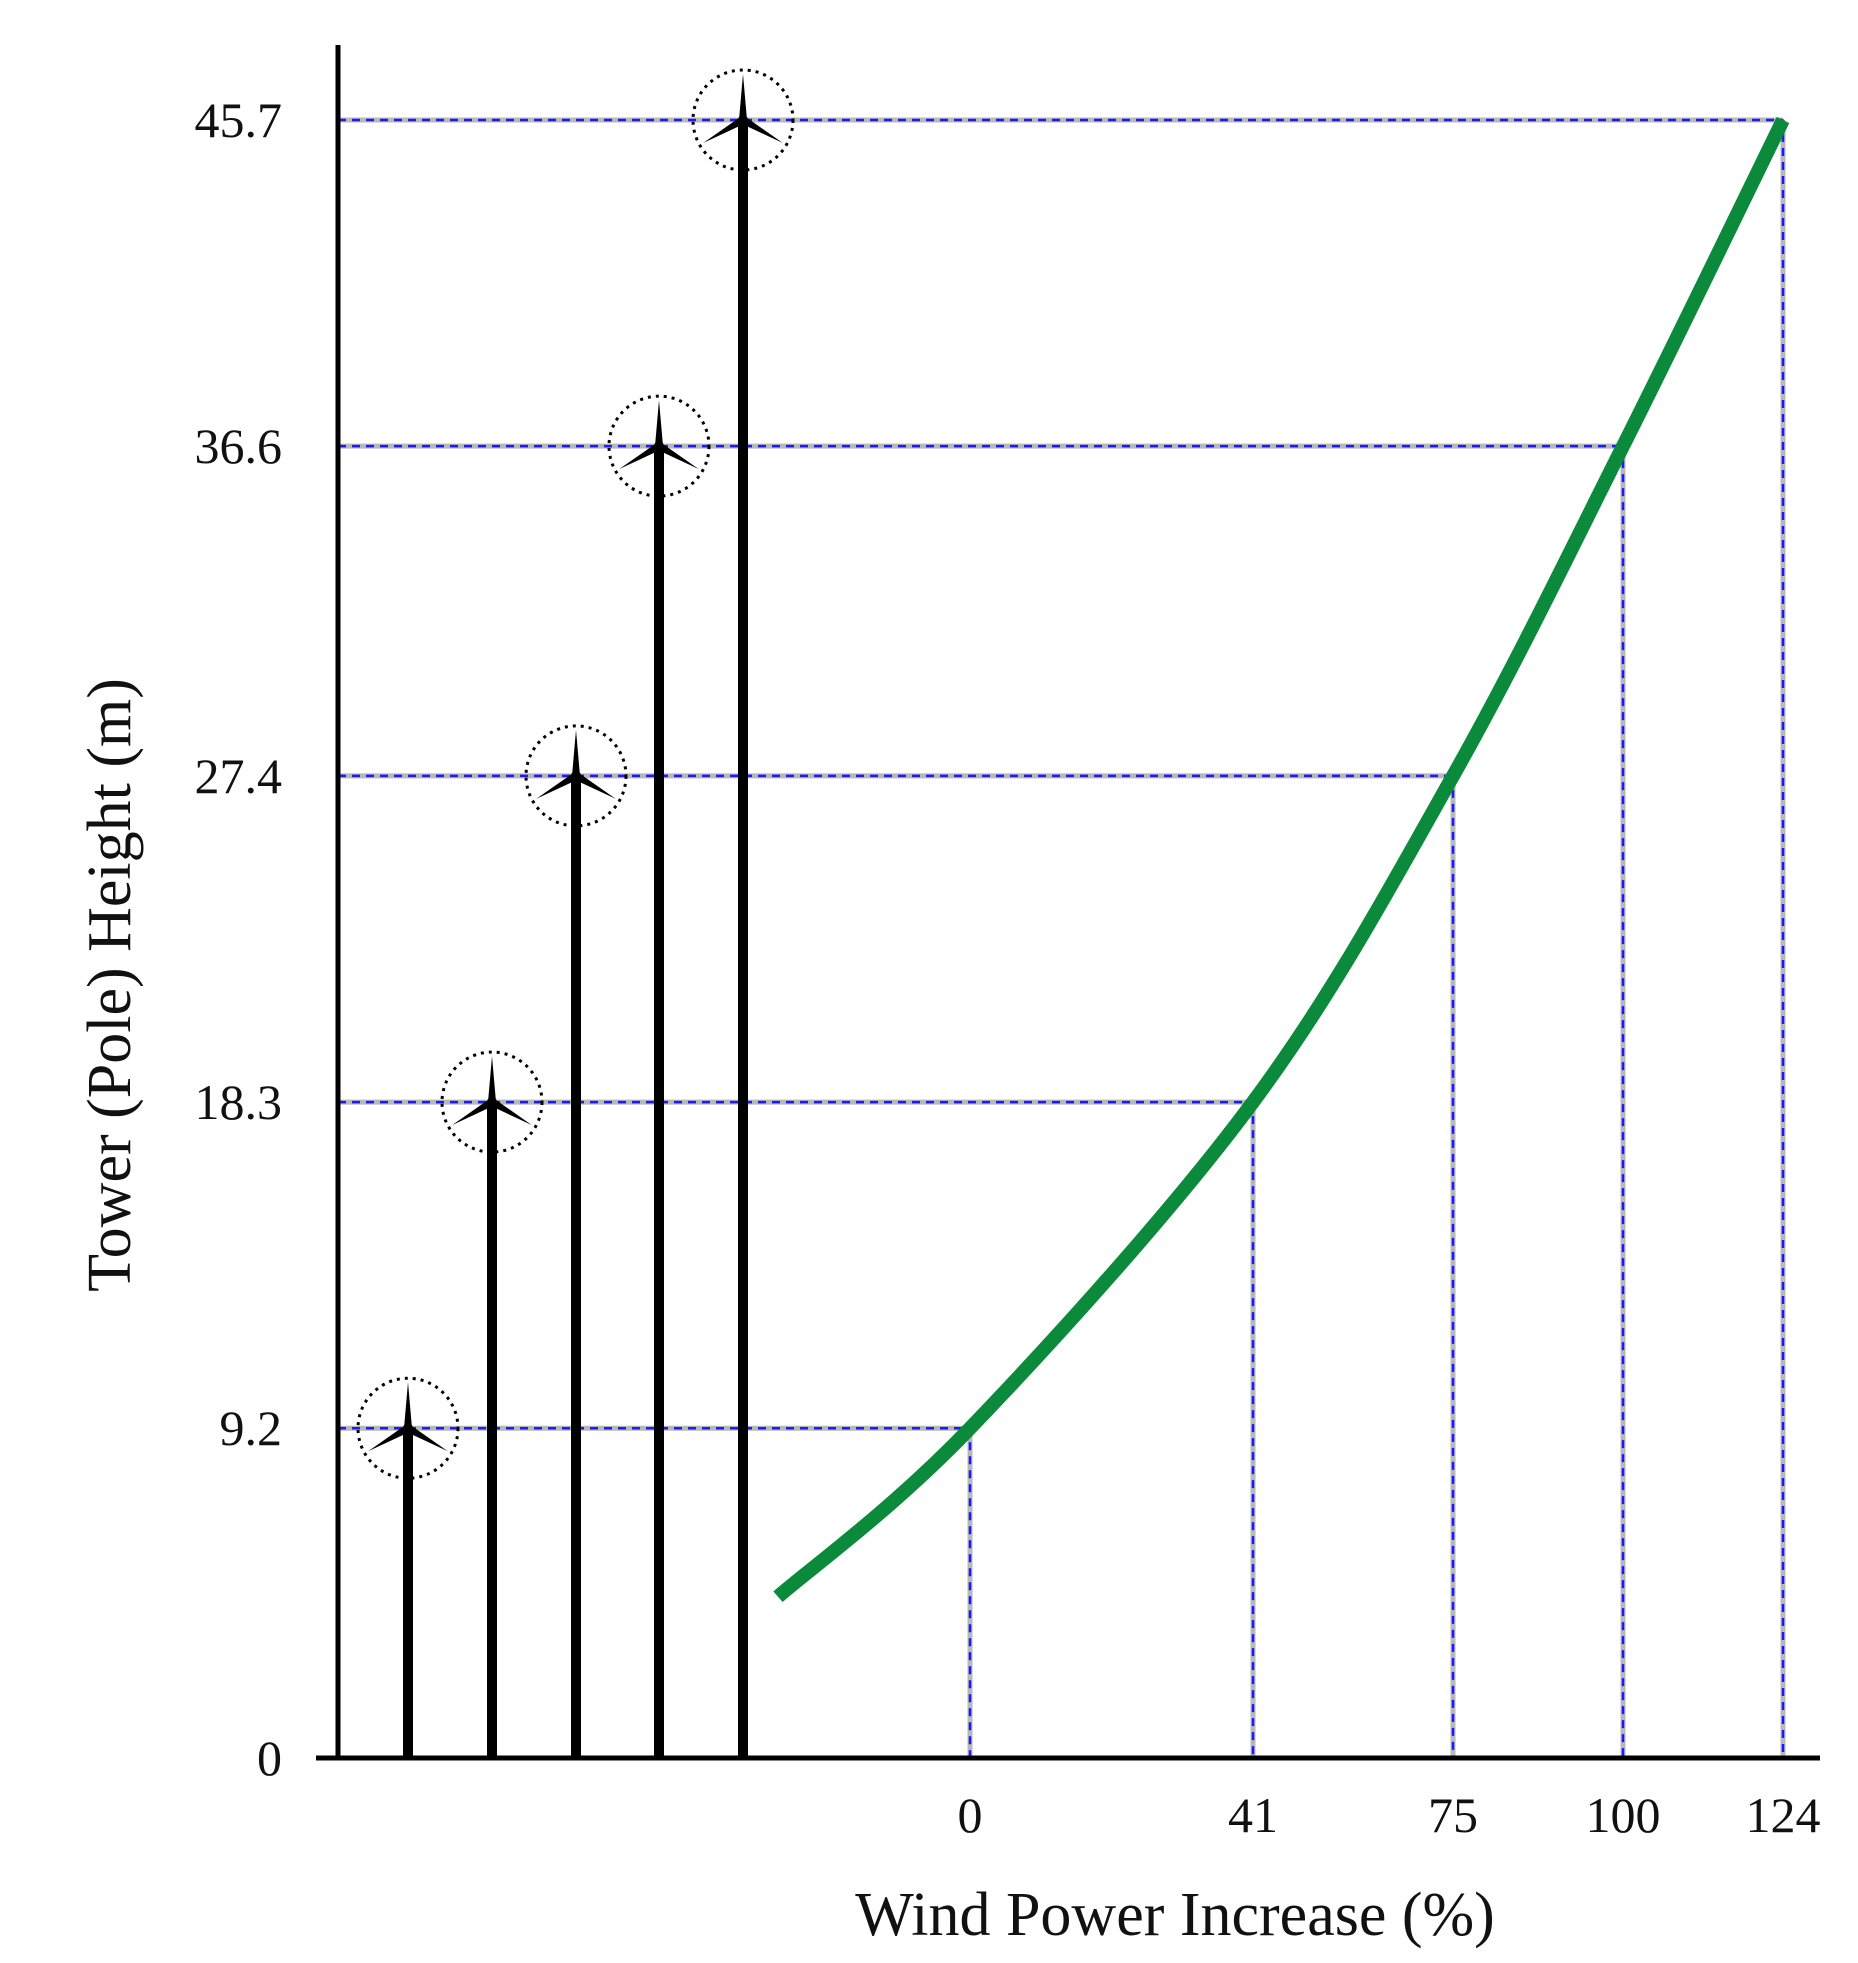  Describe the element at coordinates (1389, 1815) in the screenshot. I see `x-tick-labels: 0 41 75 100 124` at that location.